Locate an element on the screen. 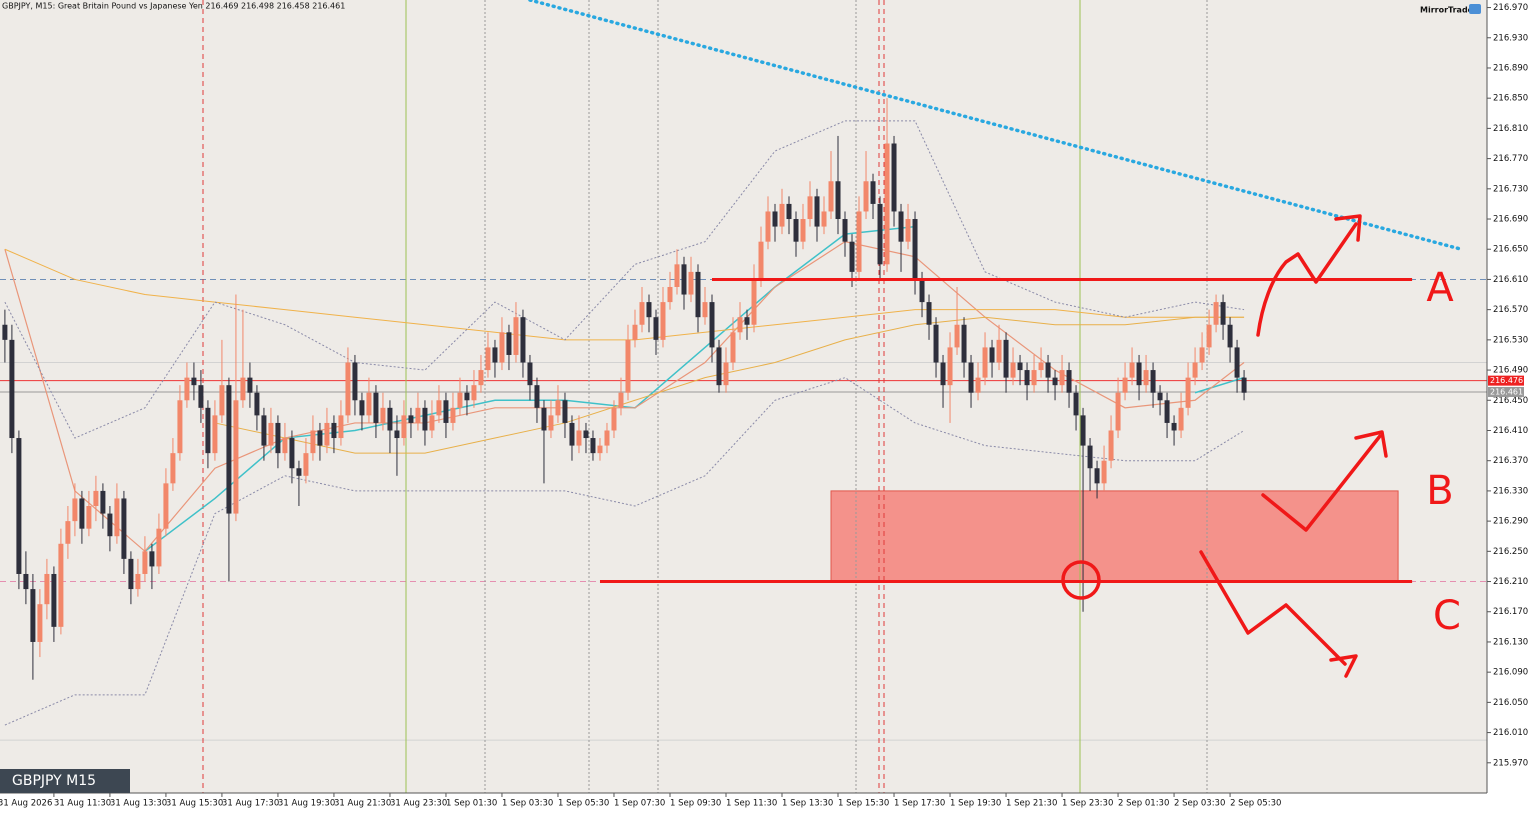 This screenshot has height=813, width=1536. price-label: 216.461 is located at coordinates (1506, 391).